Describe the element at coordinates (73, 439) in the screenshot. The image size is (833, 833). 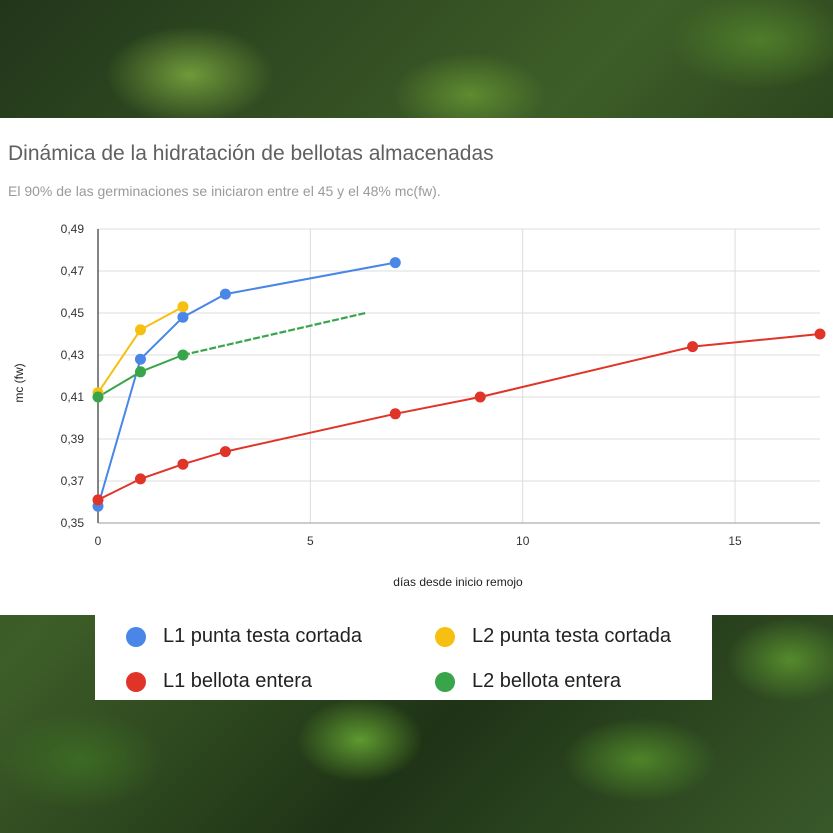
I see `y-tick-label: 0,39` at that location.